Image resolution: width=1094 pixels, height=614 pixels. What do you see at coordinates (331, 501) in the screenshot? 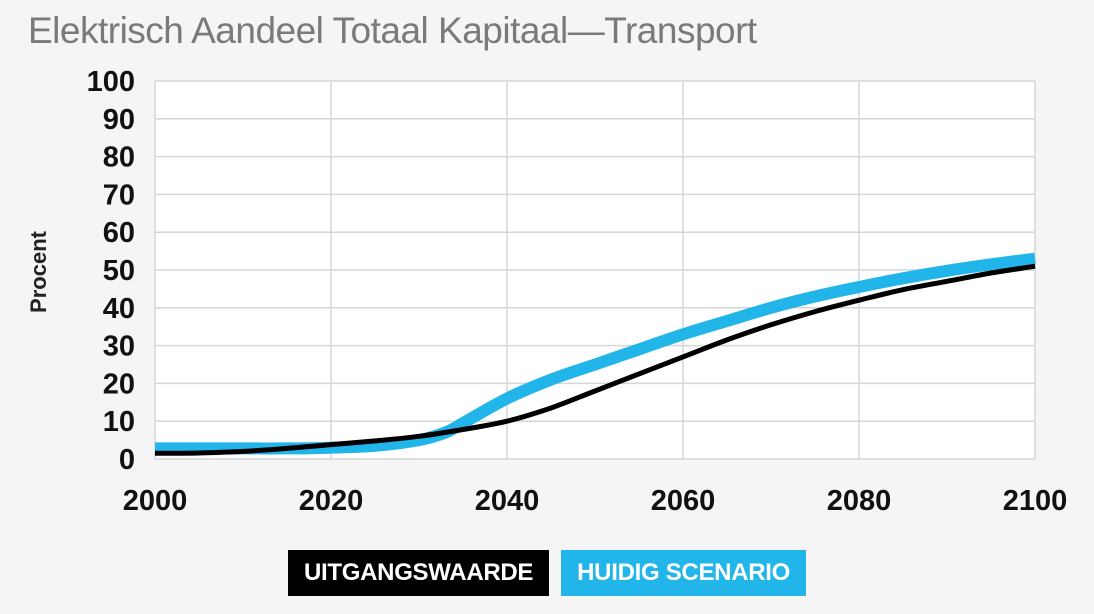
I see `x-tick-label: 2020` at bounding box center [331, 501].